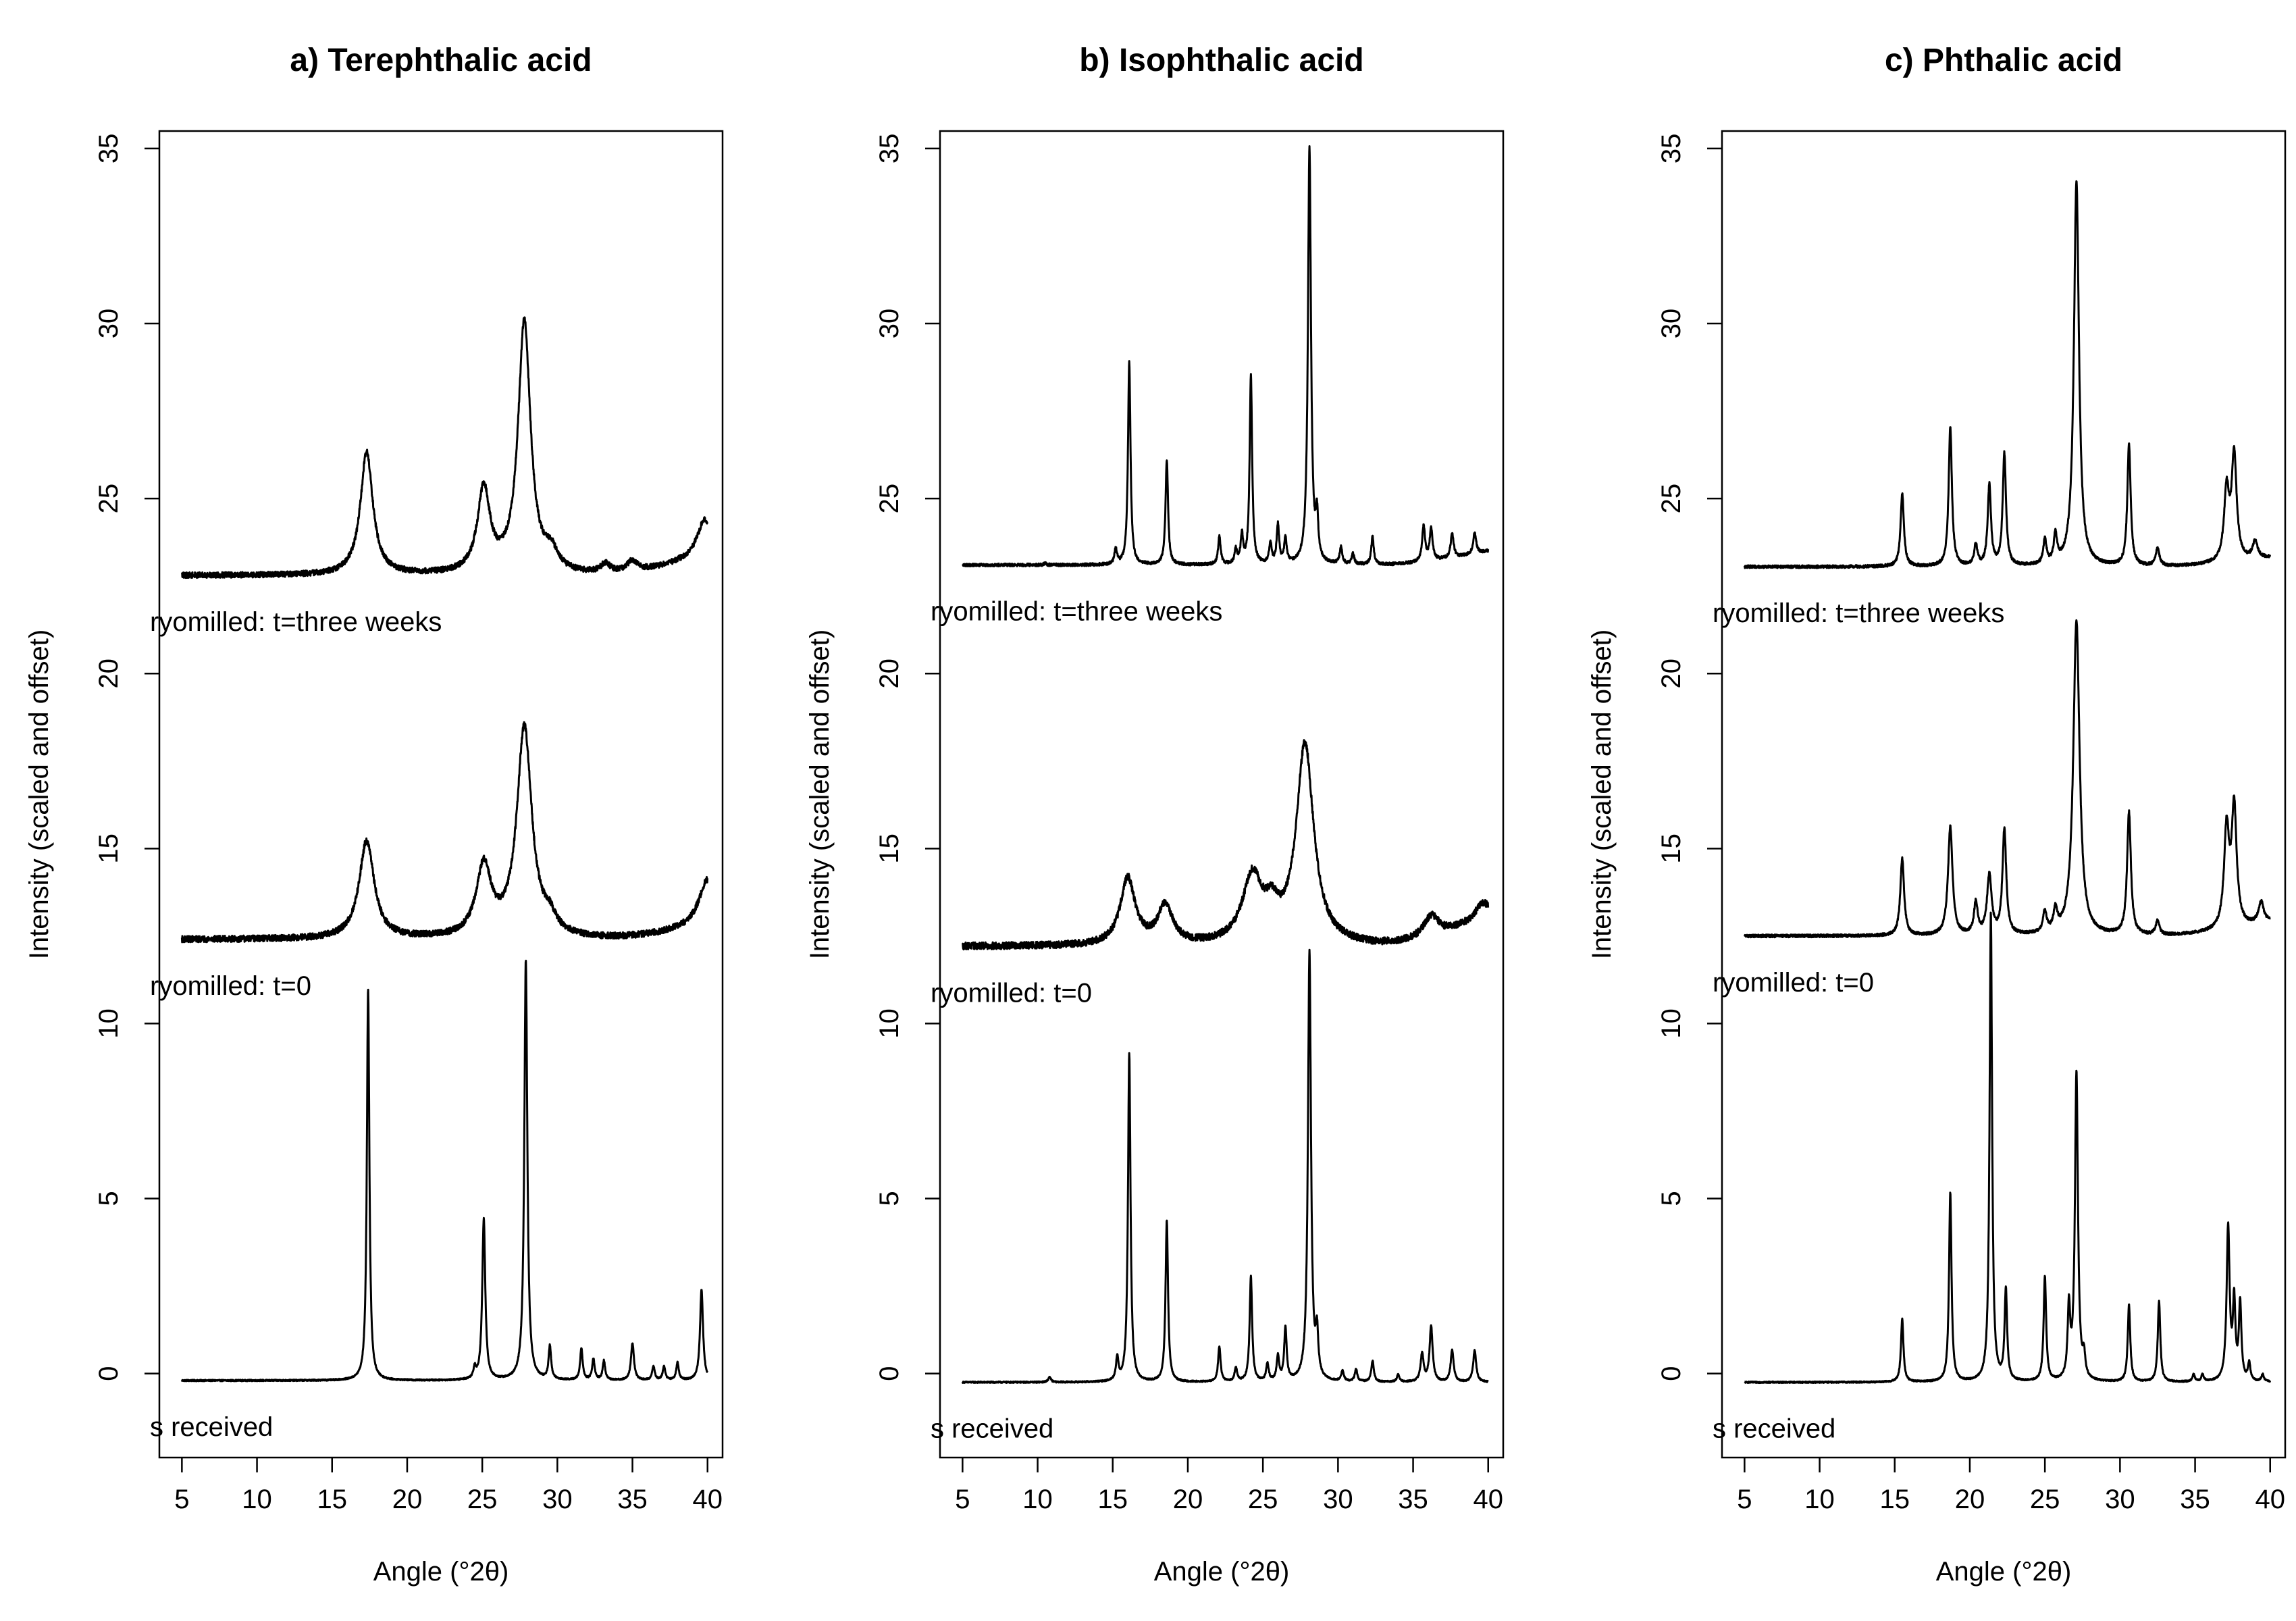 This screenshot has height=1621, width=2296. I want to click on panel-title: b) Isophthalic acid, so click(1221, 60).